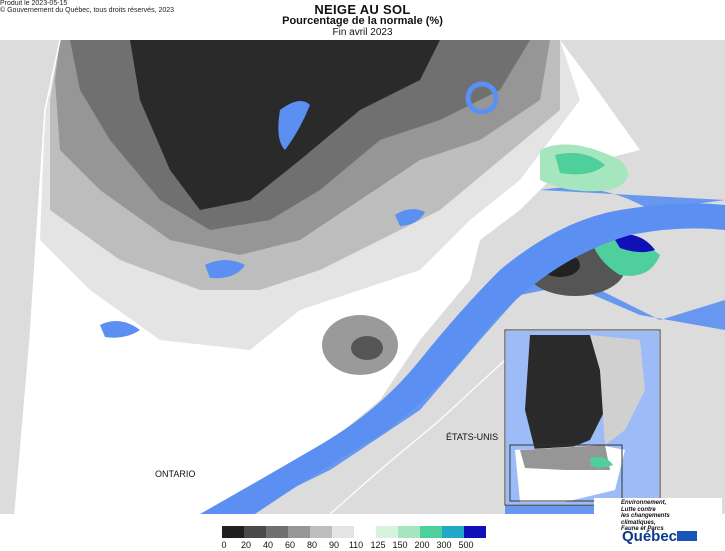  What do you see at coordinates (225, 269) in the screenshot?
I see `reservoir-gouin` at bounding box center [225, 269].